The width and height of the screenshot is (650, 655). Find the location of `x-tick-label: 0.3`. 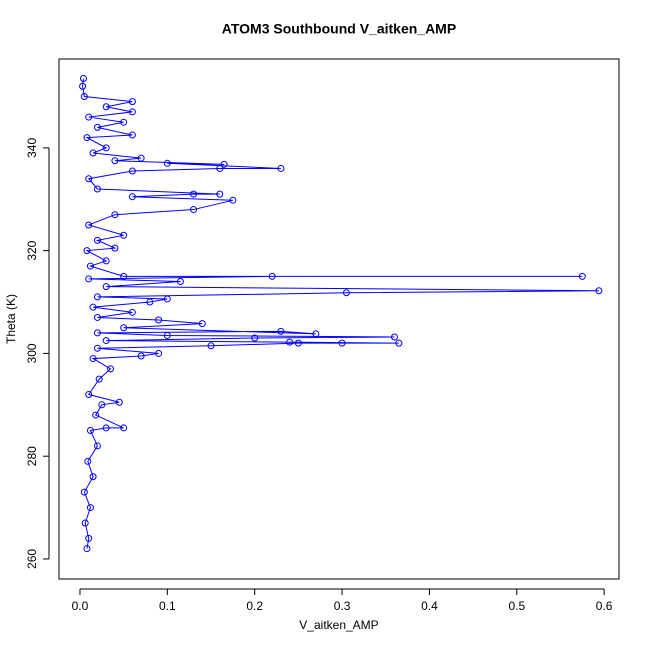

x-tick-label: 0.3 is located at coordinates (342, 606).